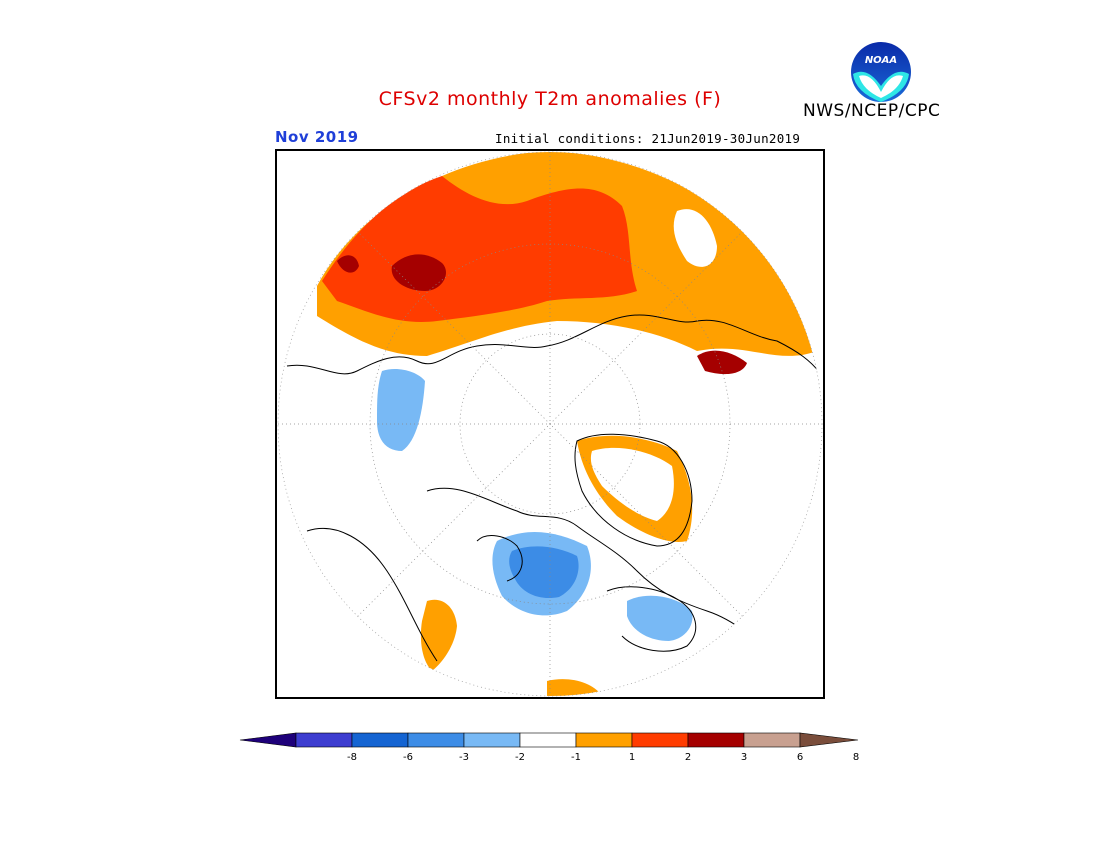  What do you see at coordinates (688, 757) in the screenshot?
I see `colorbar-tick-label: 2` at bounding box center [688, 757].